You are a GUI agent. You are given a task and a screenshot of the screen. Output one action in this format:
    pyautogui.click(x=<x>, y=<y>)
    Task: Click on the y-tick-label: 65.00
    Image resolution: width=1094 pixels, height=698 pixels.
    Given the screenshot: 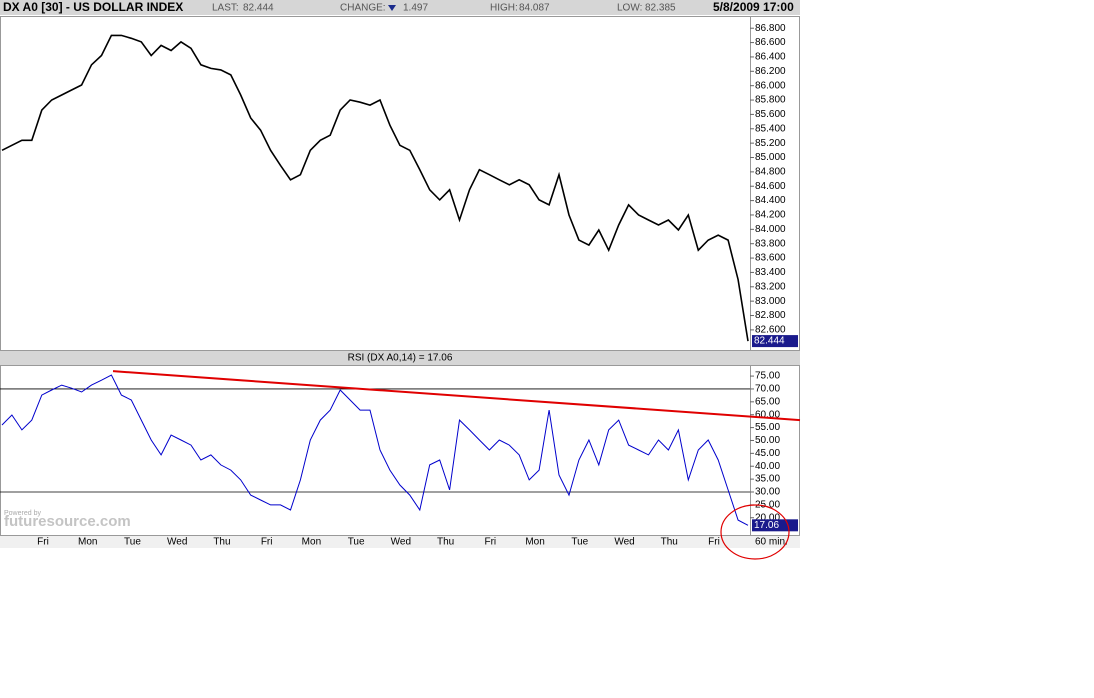 What is the action you would take?
    pyautogui.click(x=767, y=401)
    